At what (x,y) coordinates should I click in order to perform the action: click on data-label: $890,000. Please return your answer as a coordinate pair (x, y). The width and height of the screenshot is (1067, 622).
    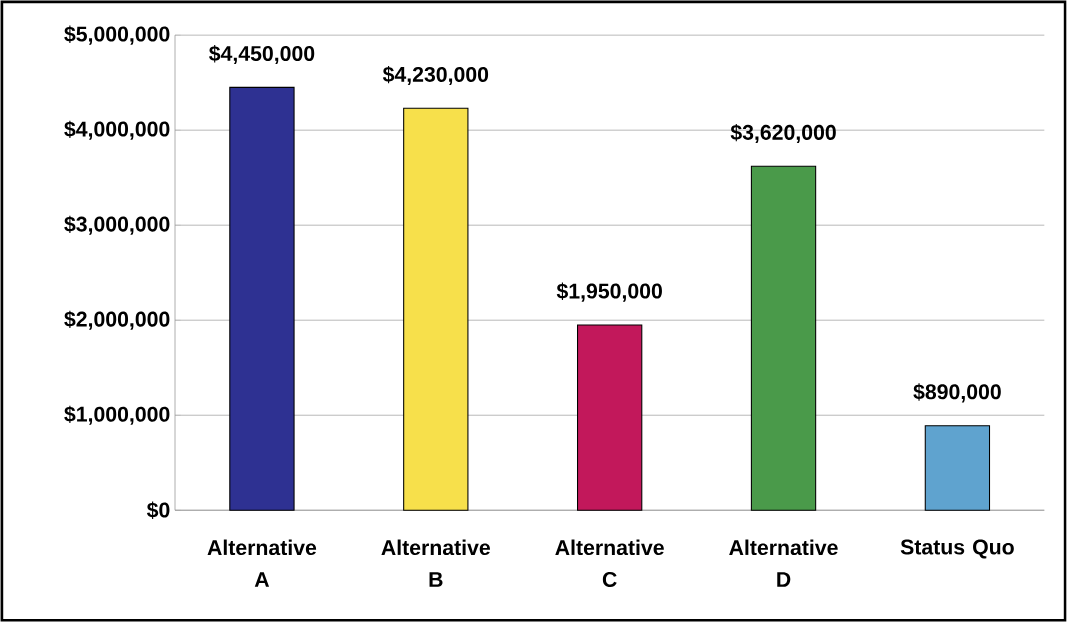
    Looking at the image, I should click on (957, 393).